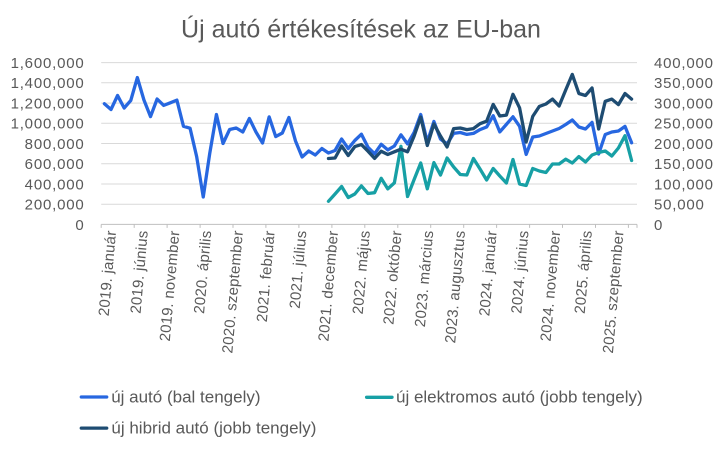 This screenshot has height=454, width=725. Describe the element at coordinates (684, 104) in the screenshot. I see `svg-text: 300,000` at that location.